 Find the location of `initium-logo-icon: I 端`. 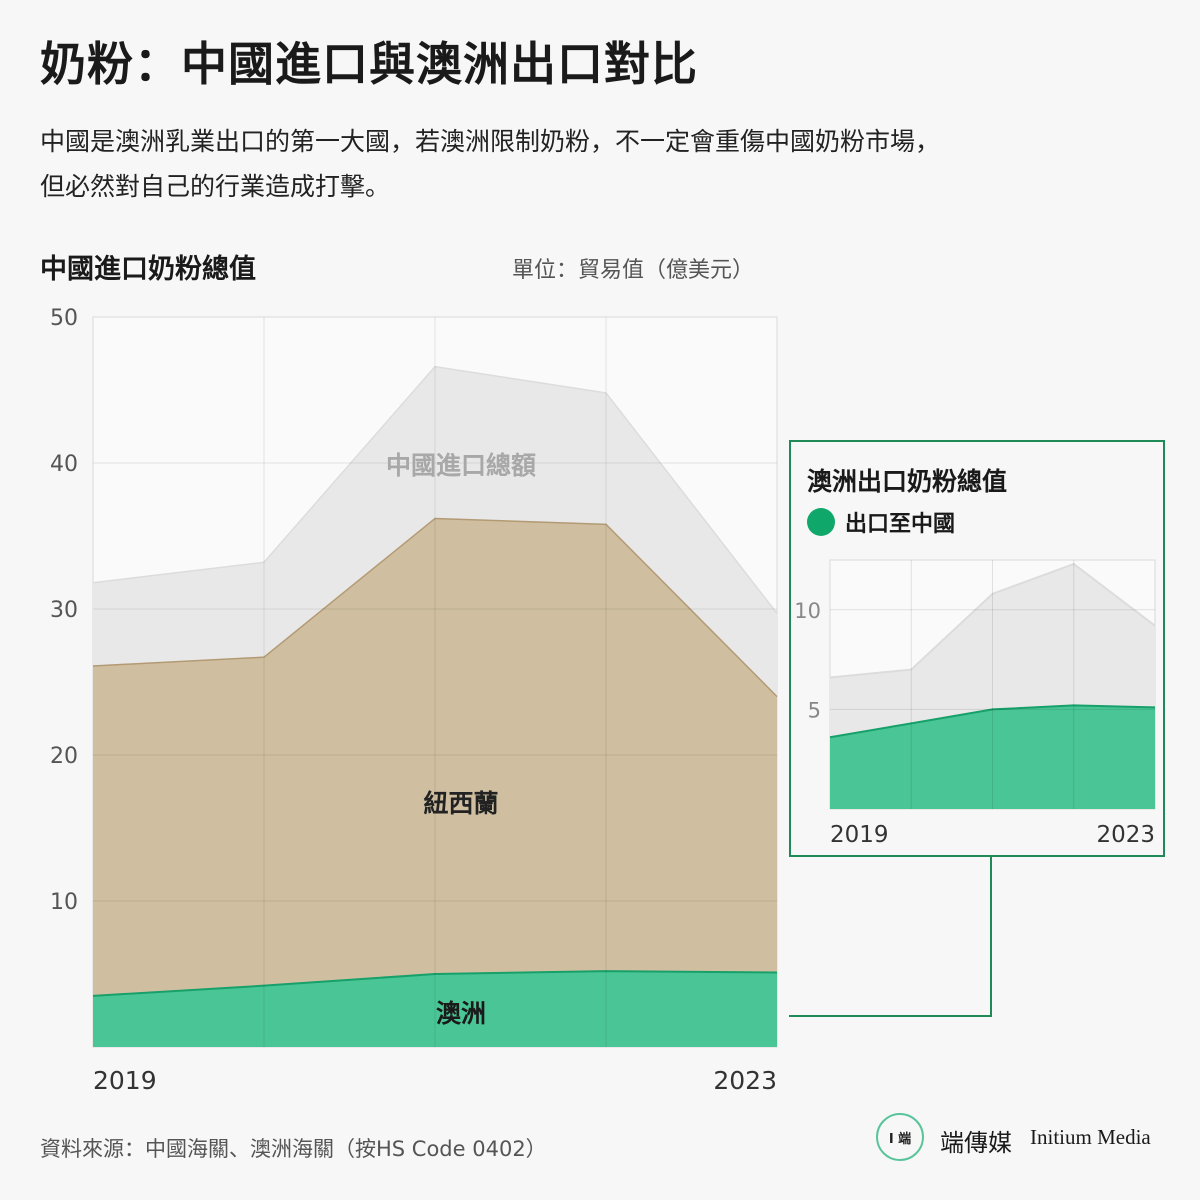

initium-logo-icon: I 端 is located at coordinates (900, 1137).